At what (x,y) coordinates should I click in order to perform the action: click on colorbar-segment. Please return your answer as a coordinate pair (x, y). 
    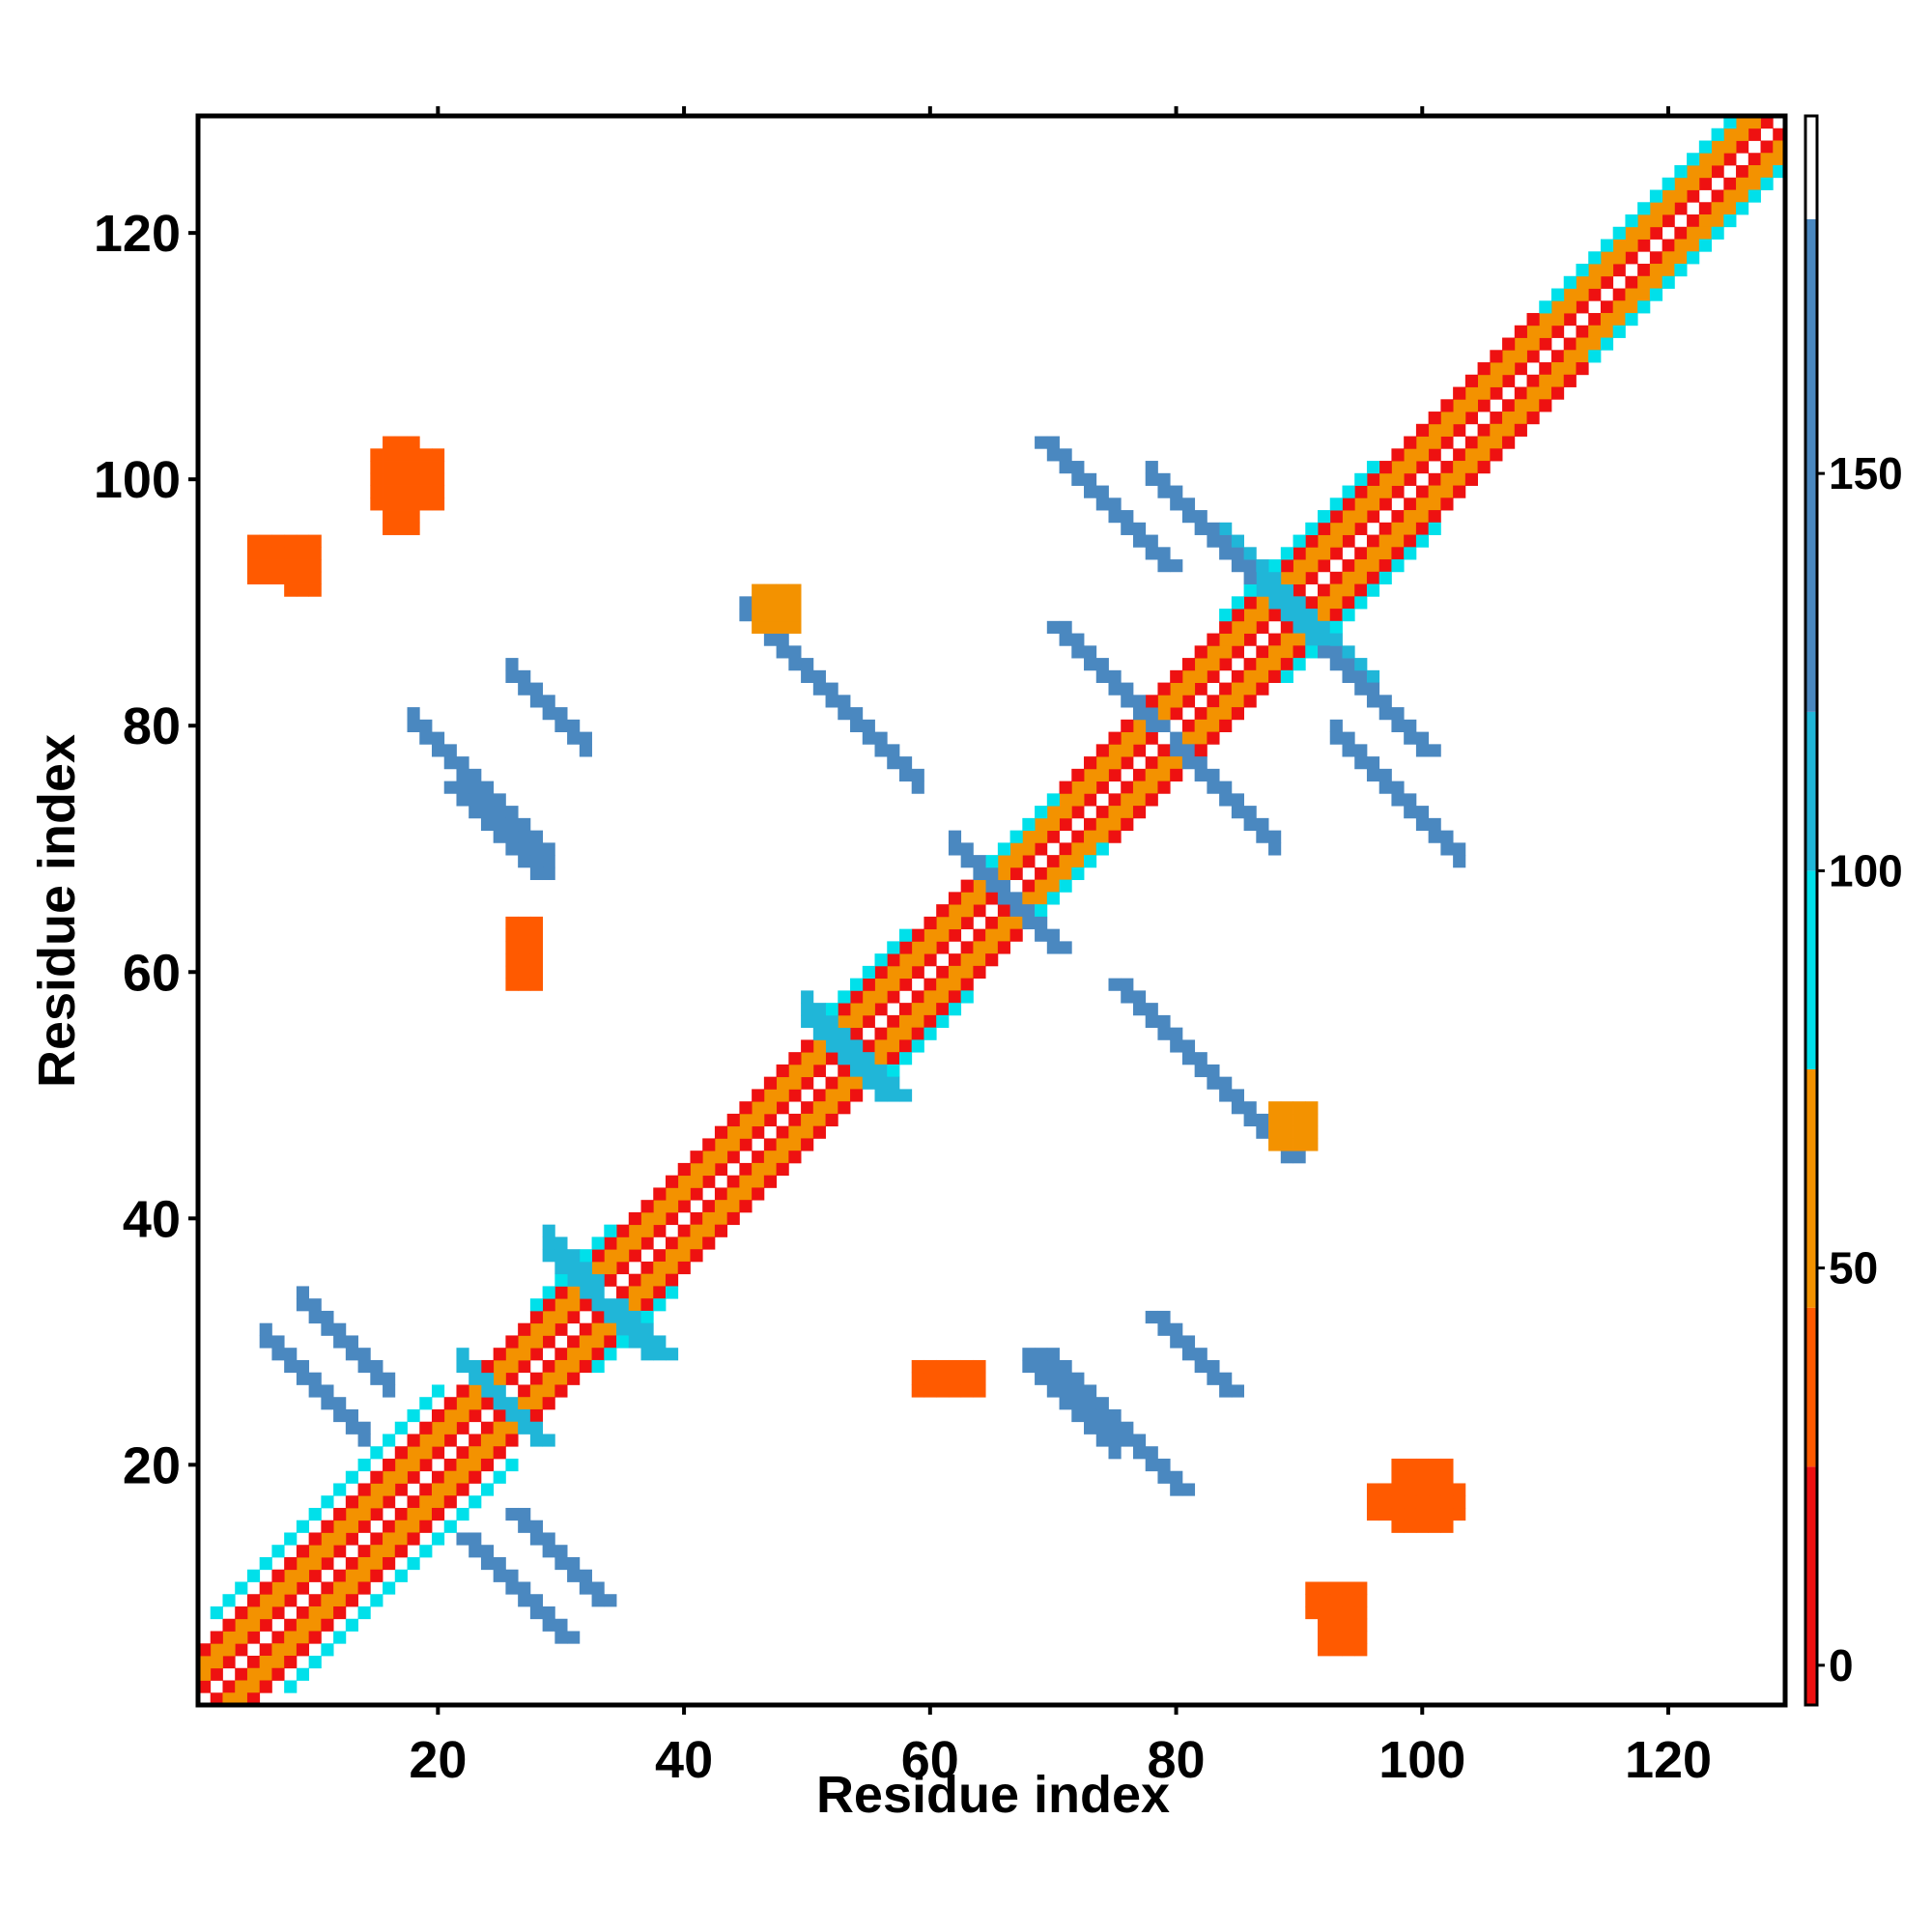
    Looking at the image, I should click on (1811, 1188).